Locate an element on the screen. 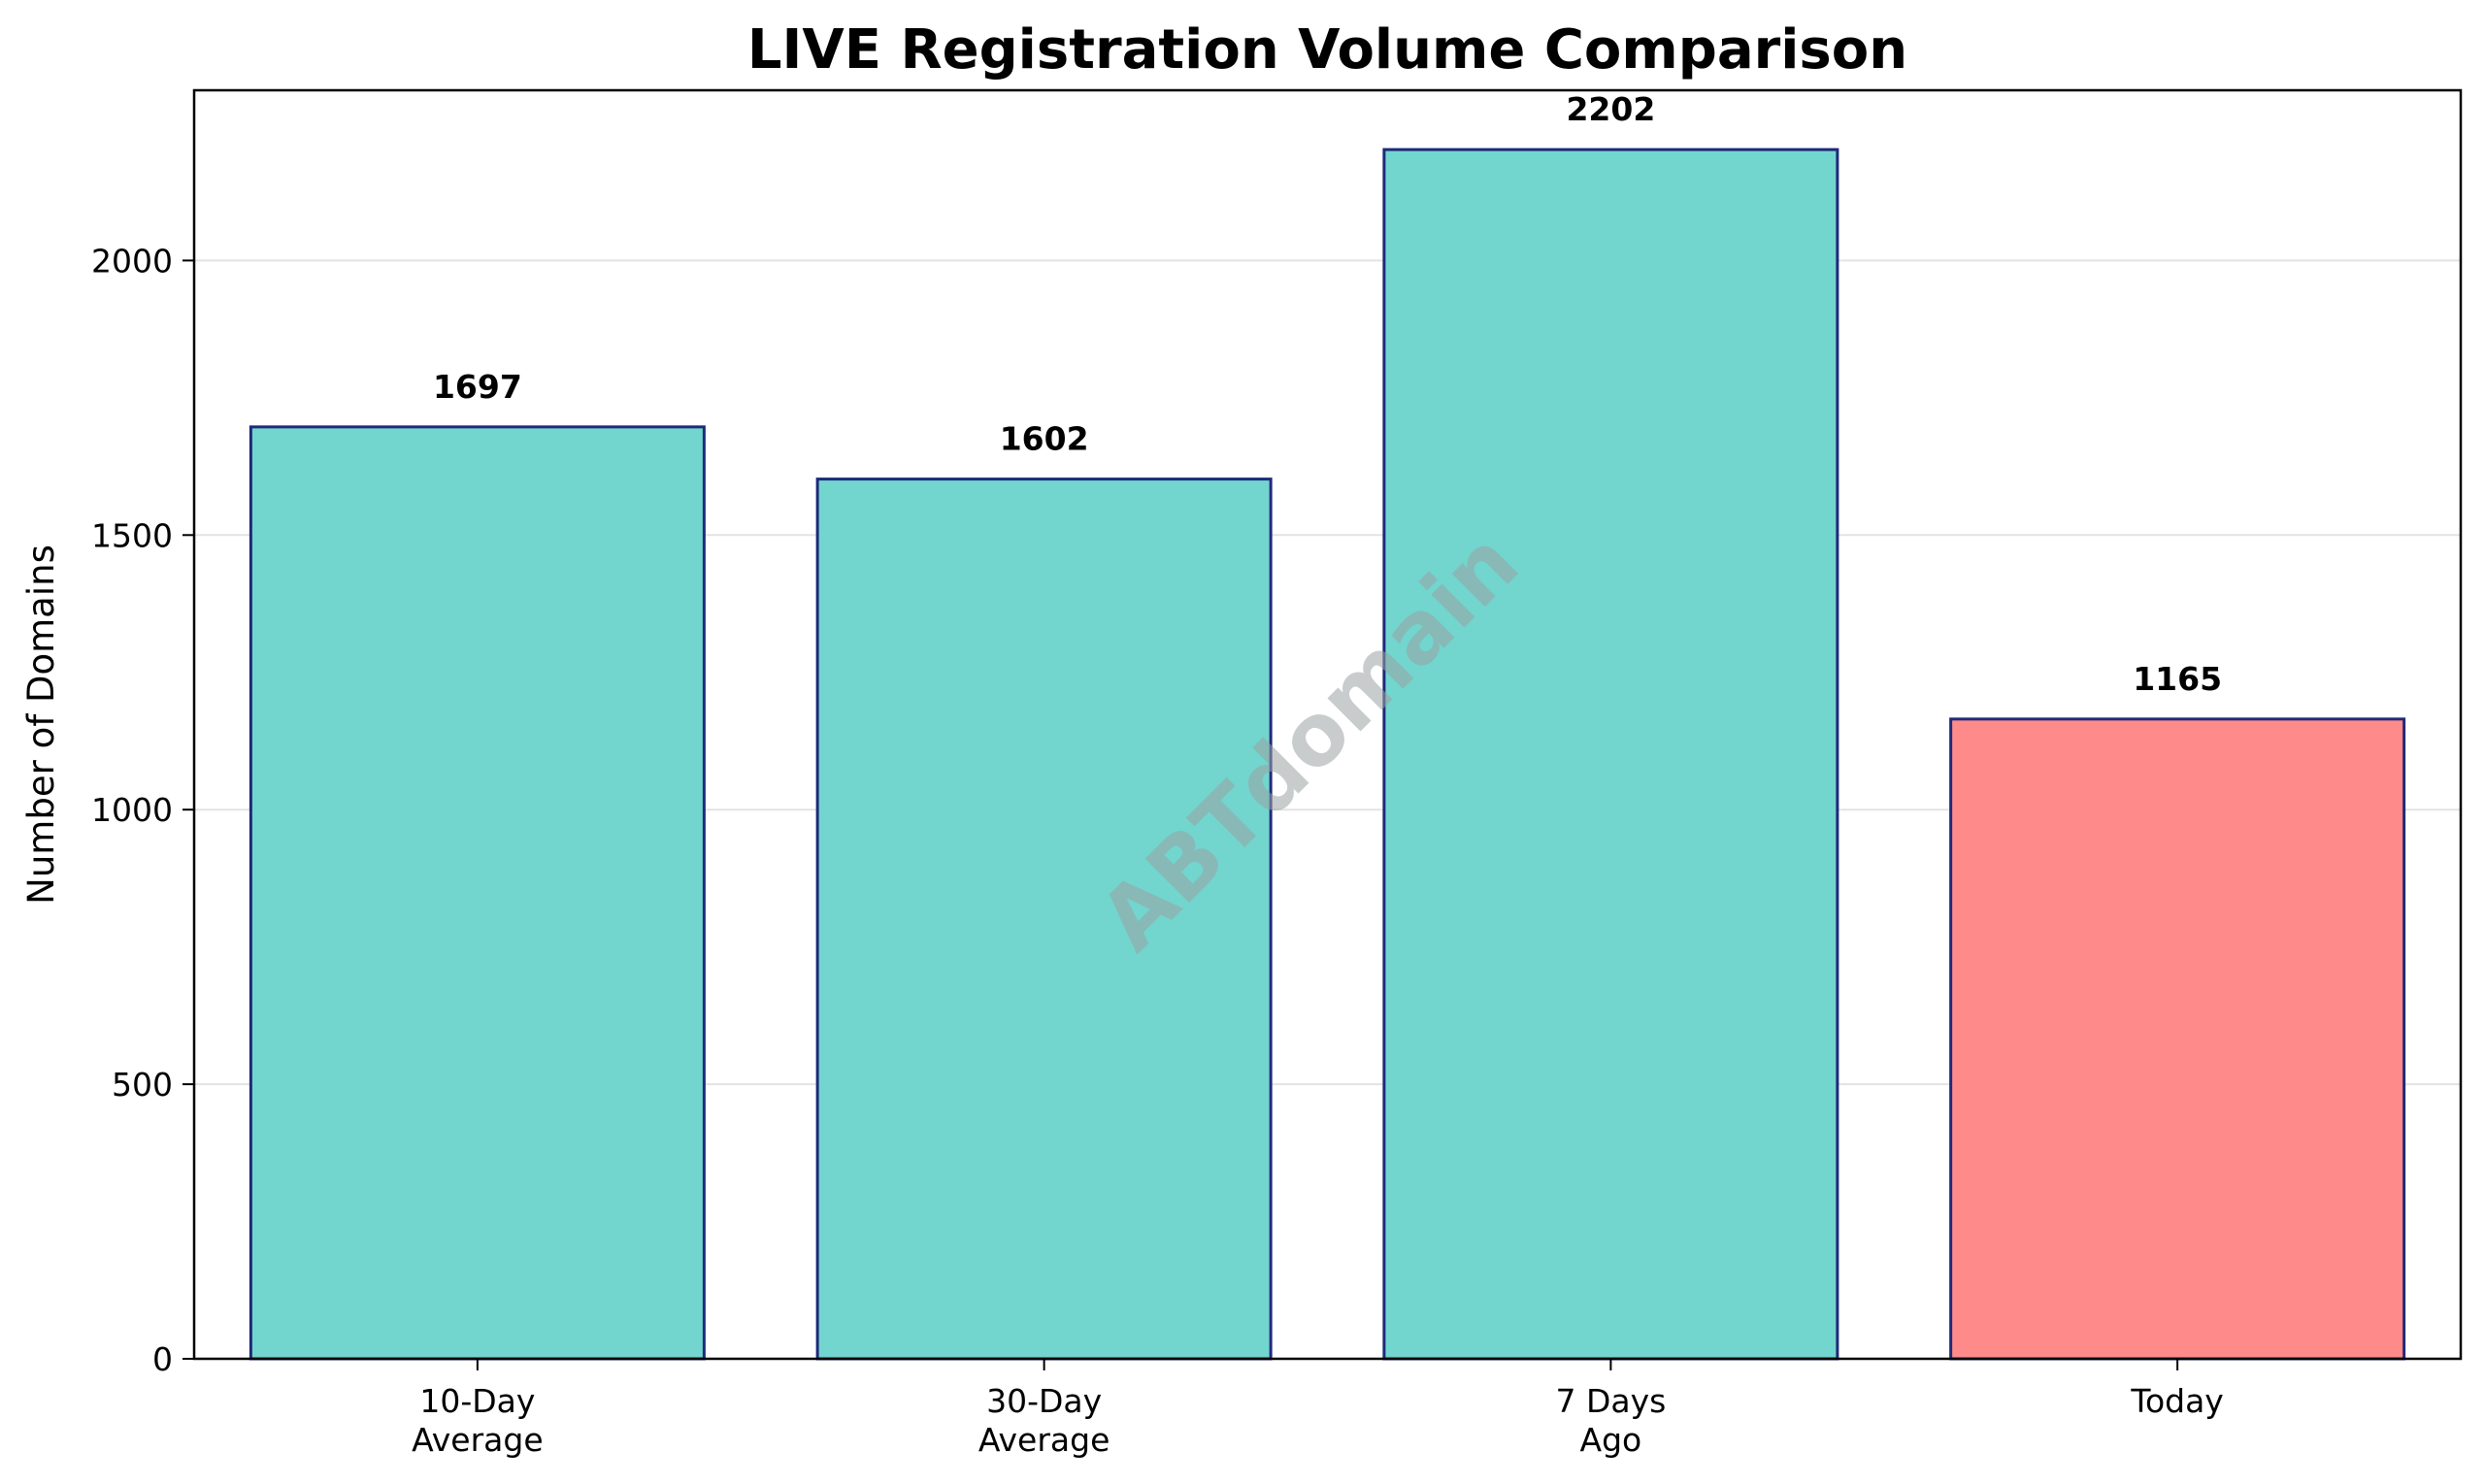 The width and height of the screenshot is (2485, 1484). y-tick-label: 500 is located at coordinates (143, 1085).